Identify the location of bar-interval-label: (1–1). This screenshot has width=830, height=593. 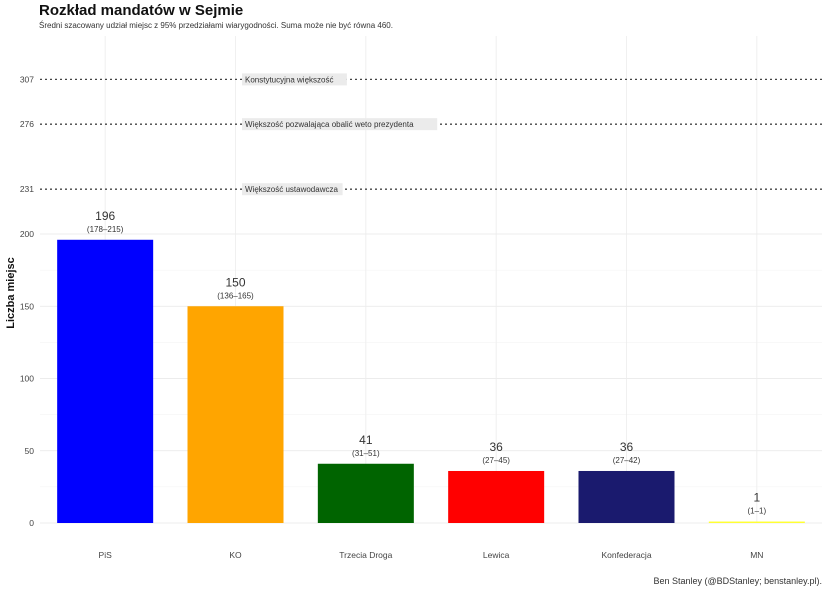
(756, 511).